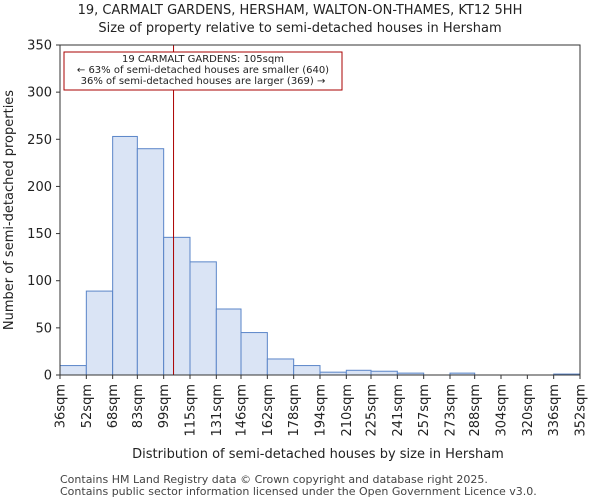  I want to click on bar-178sqm, so click(307, 370).